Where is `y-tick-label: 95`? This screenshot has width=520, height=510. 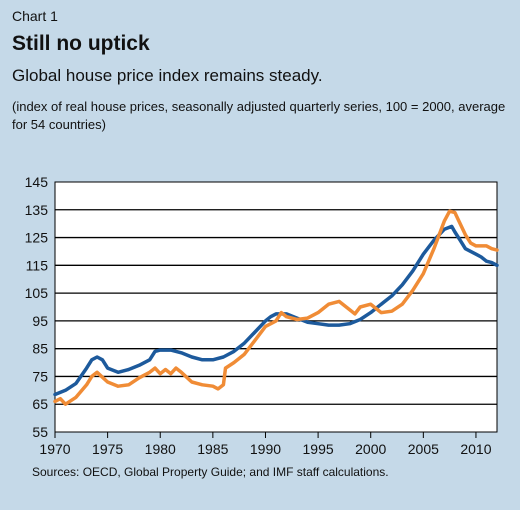 y-tick-label: 95 is located at coordinates (40, 321).